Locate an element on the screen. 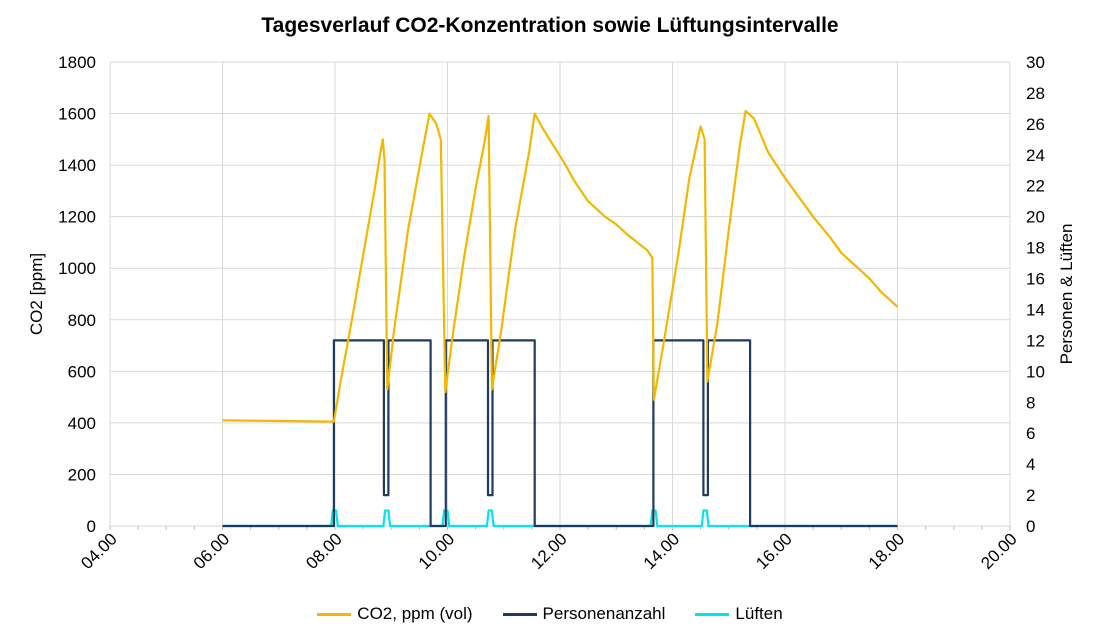 This screenshot has height=643, width=1100. legend: CO2, ppm (vol) Personenanzahl Lüften is located at coordinates (550, 614).